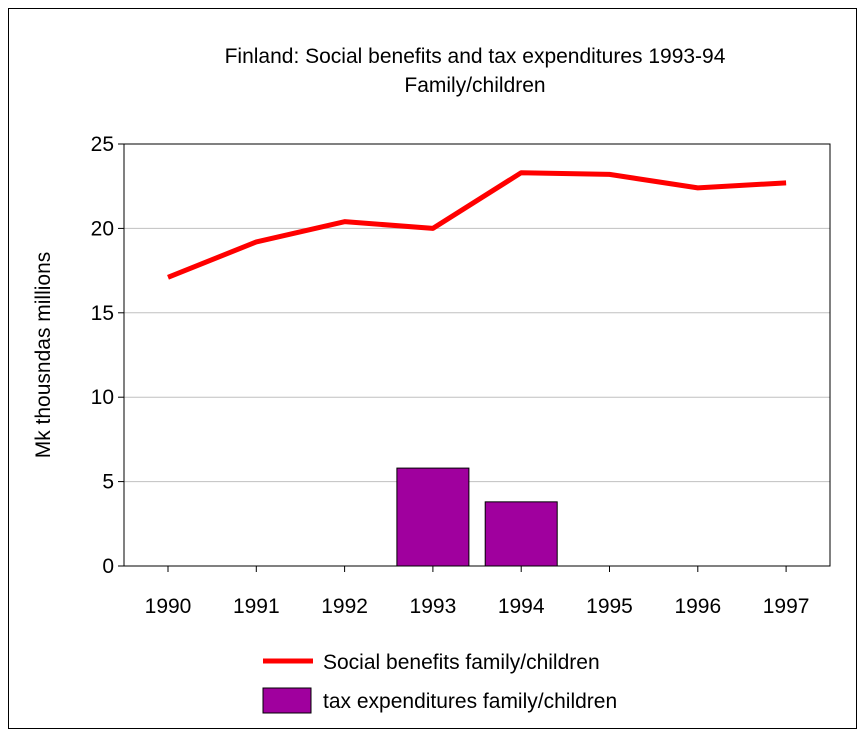  Describe the element at coordinates (344, 606) in the screenshot. I see `x-tick-label: 1992` at that location.